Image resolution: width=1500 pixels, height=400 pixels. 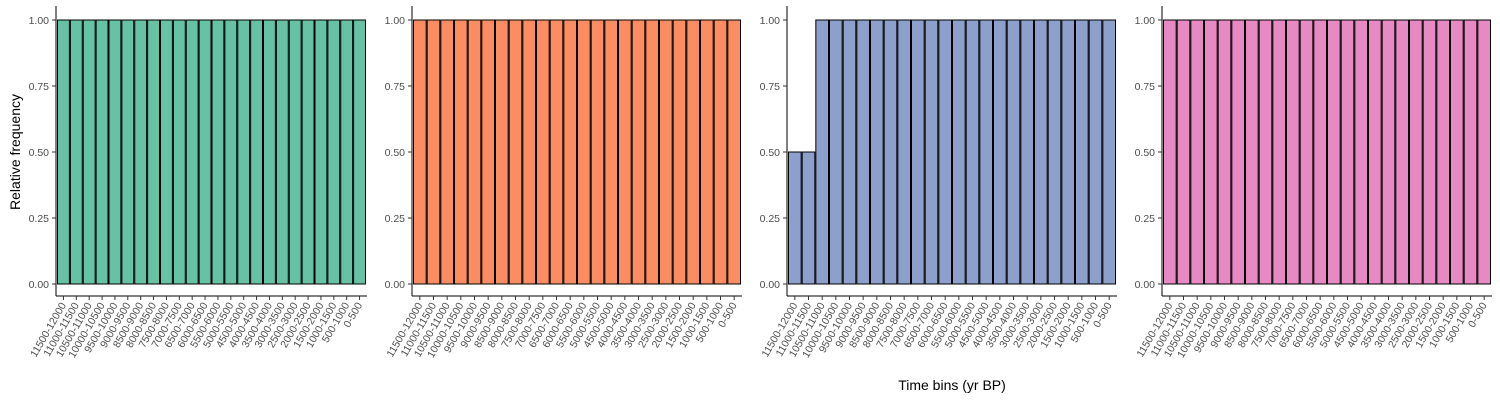 I want to click on y-axis-title: Relative frequency, so click(x=15, y=152).